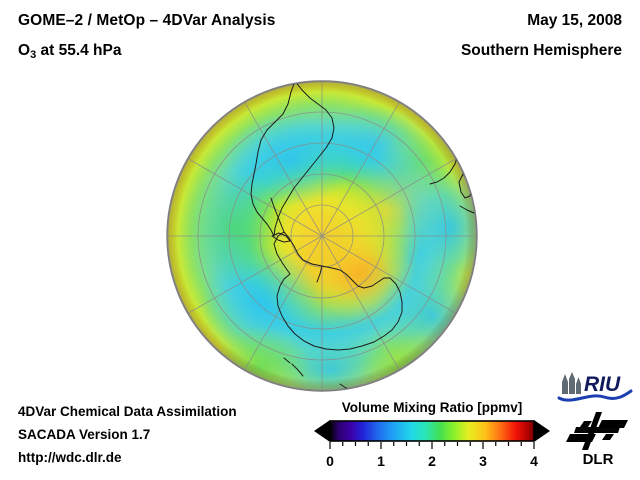  Describe the element at coordinates (483, 461) in the screenshot. I see `colorbar-tick-label: 3` at that location.